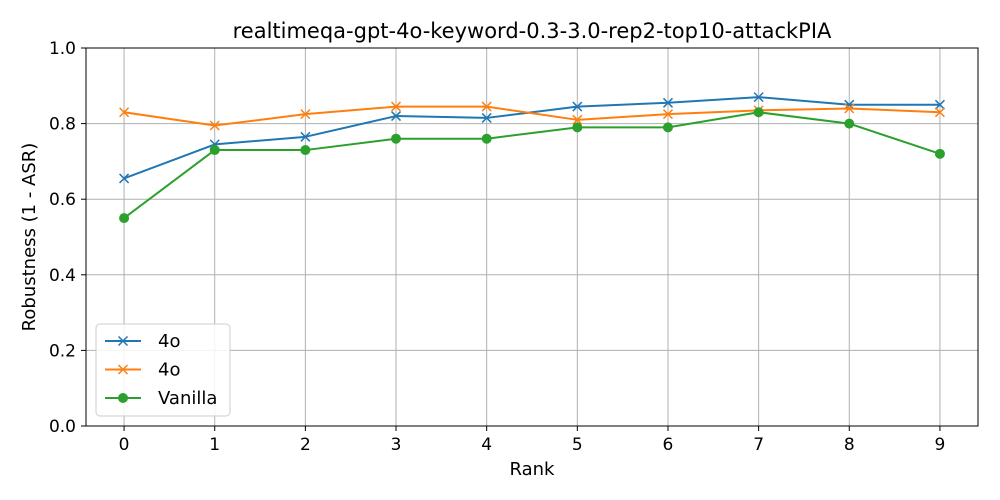 The width and height of the screenshot is (1000, 500). I want to click on y-tick-label: 0.4, so click(62, 276).